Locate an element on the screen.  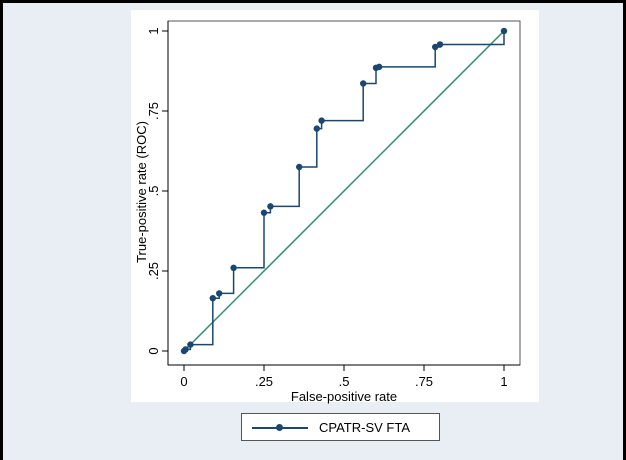
y-tick-label: .75 is located at coordinates (153, 111).